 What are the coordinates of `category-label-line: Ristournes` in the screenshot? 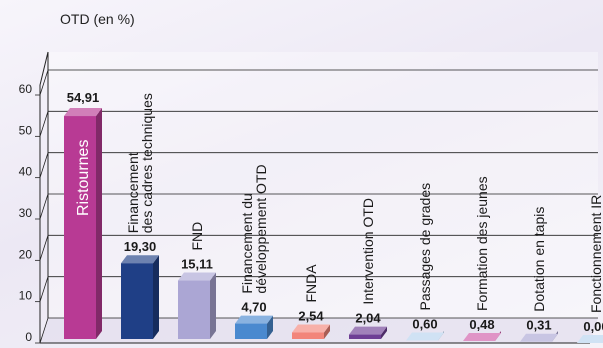 It's located at (83, 178).